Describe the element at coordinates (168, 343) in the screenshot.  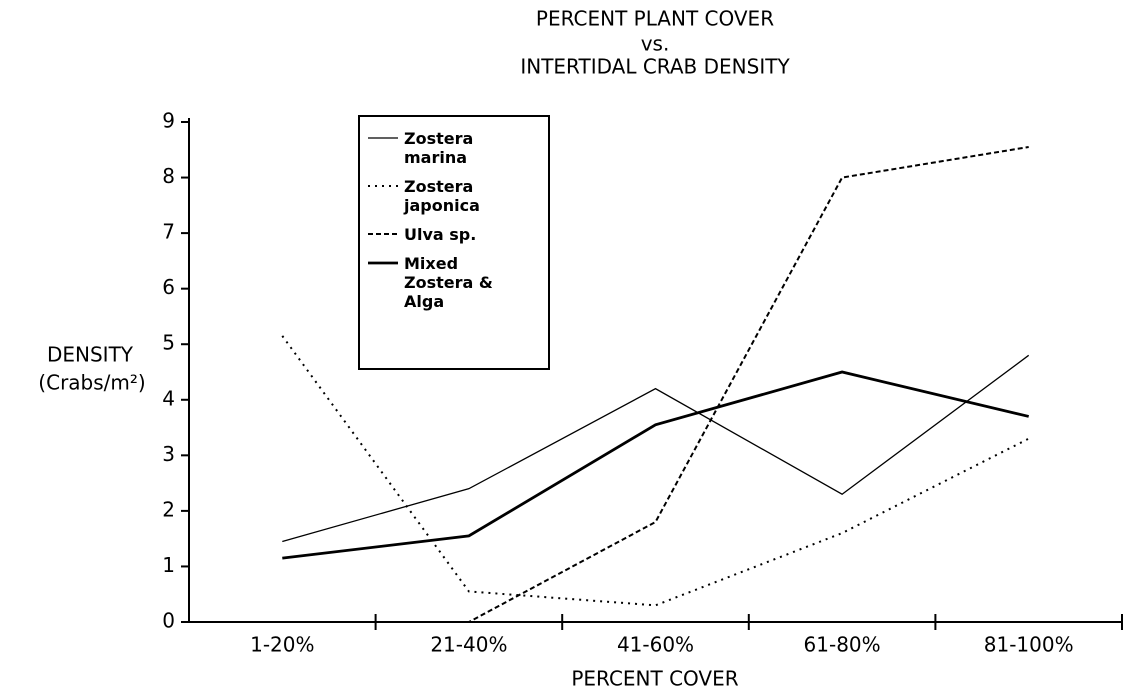
I see `y-tick-label: 5` at that location.